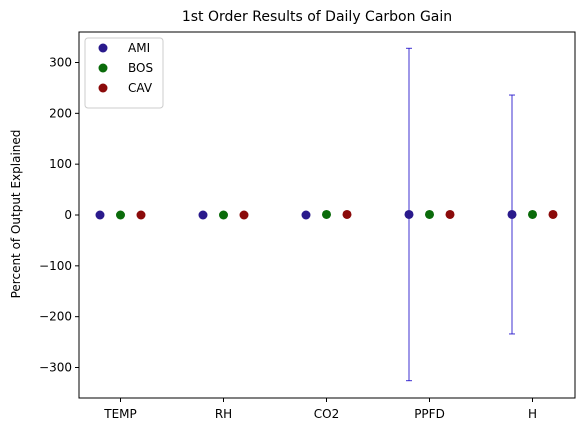  Describe the element at coordinates (139, 48) in the screenshot. I see `legend-label: AMI` at that location.